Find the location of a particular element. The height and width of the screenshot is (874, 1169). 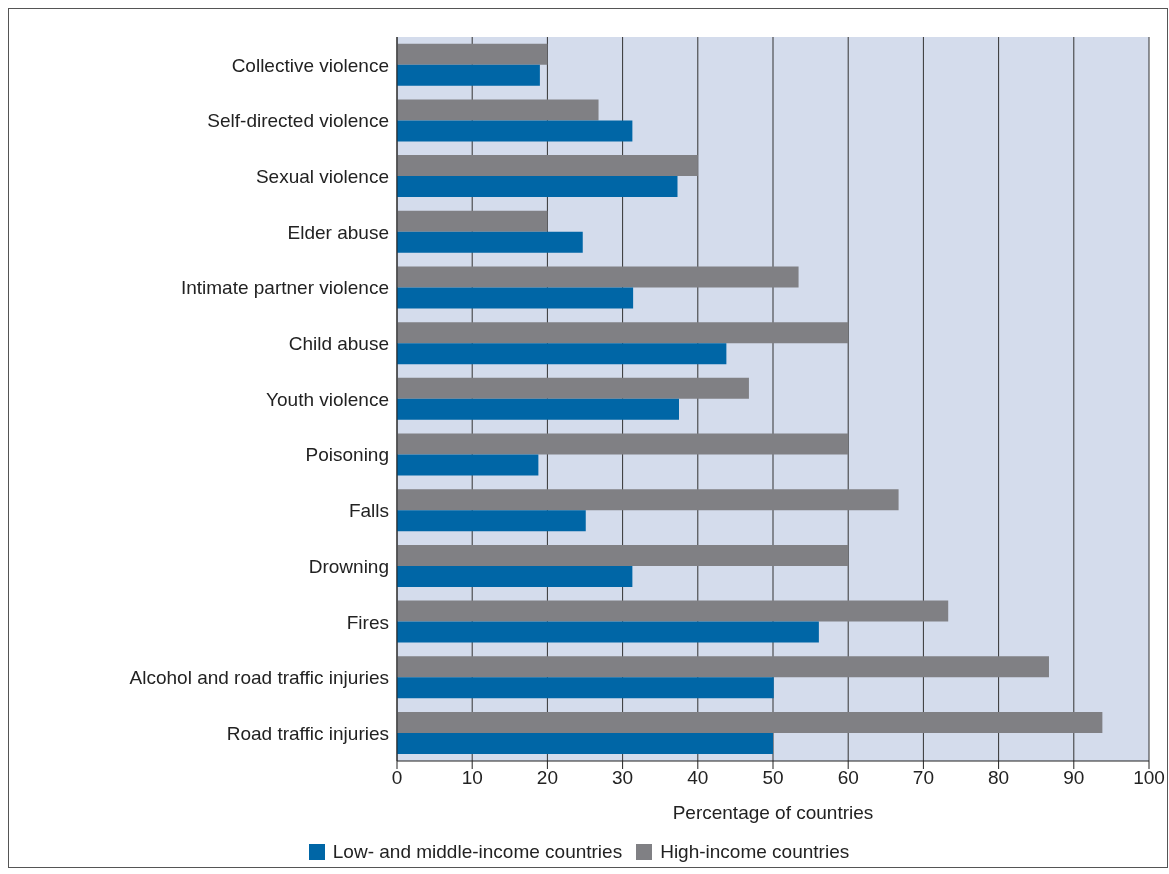

y-tick-label: Collective violence is located at coordinates (310, 65).